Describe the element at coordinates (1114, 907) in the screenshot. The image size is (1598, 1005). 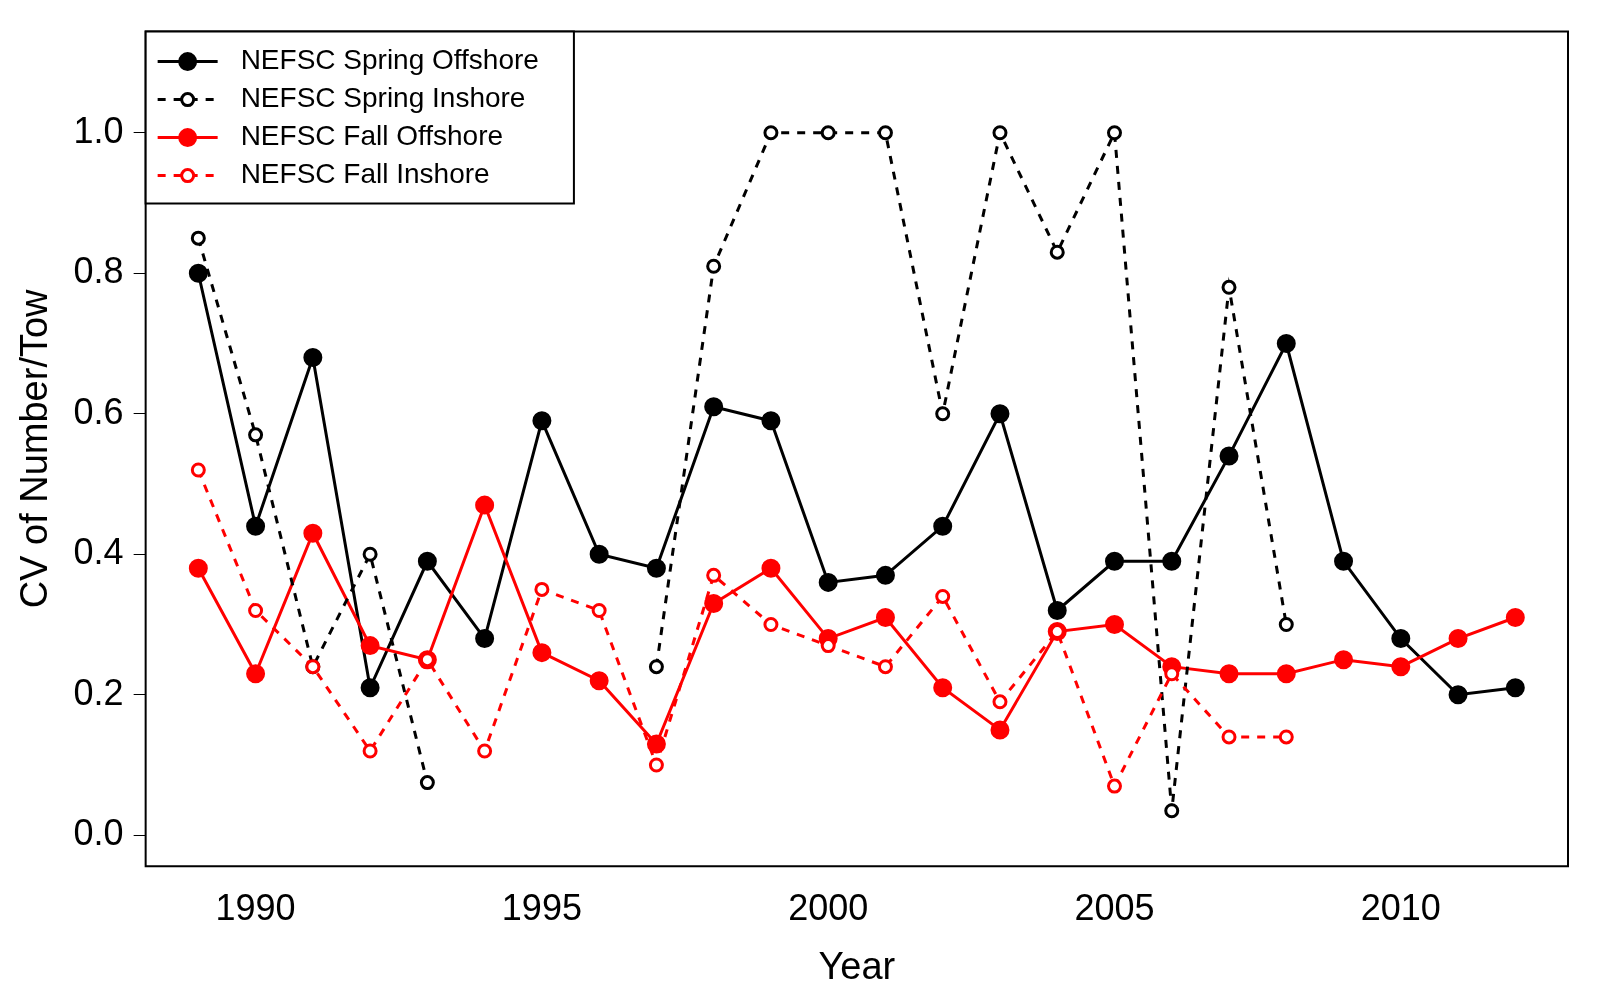
I see `x-tick-label: 2005` at that location.